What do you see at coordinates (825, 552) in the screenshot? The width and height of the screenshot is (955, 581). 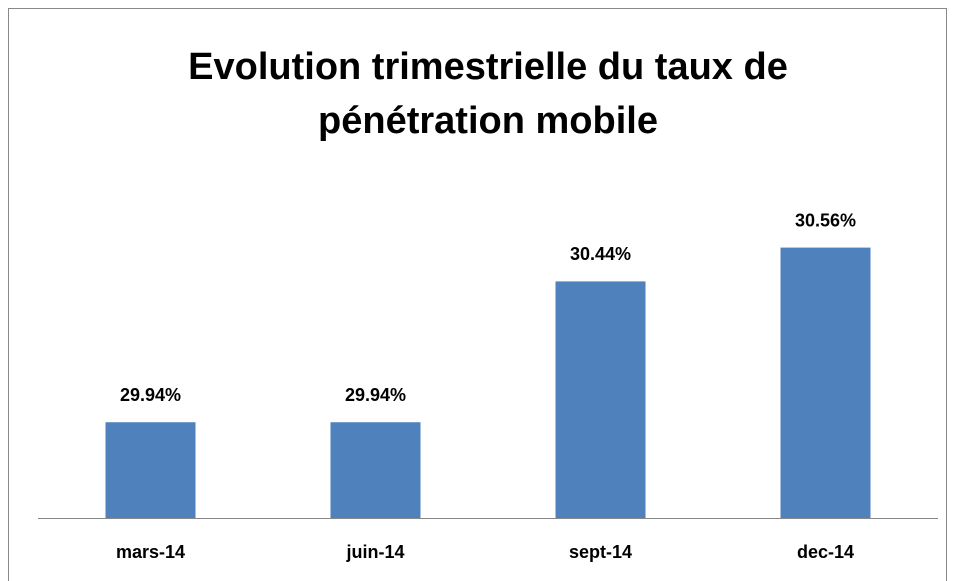 I see `x-tick-label: dec-14` at bounding box center [825, 552].